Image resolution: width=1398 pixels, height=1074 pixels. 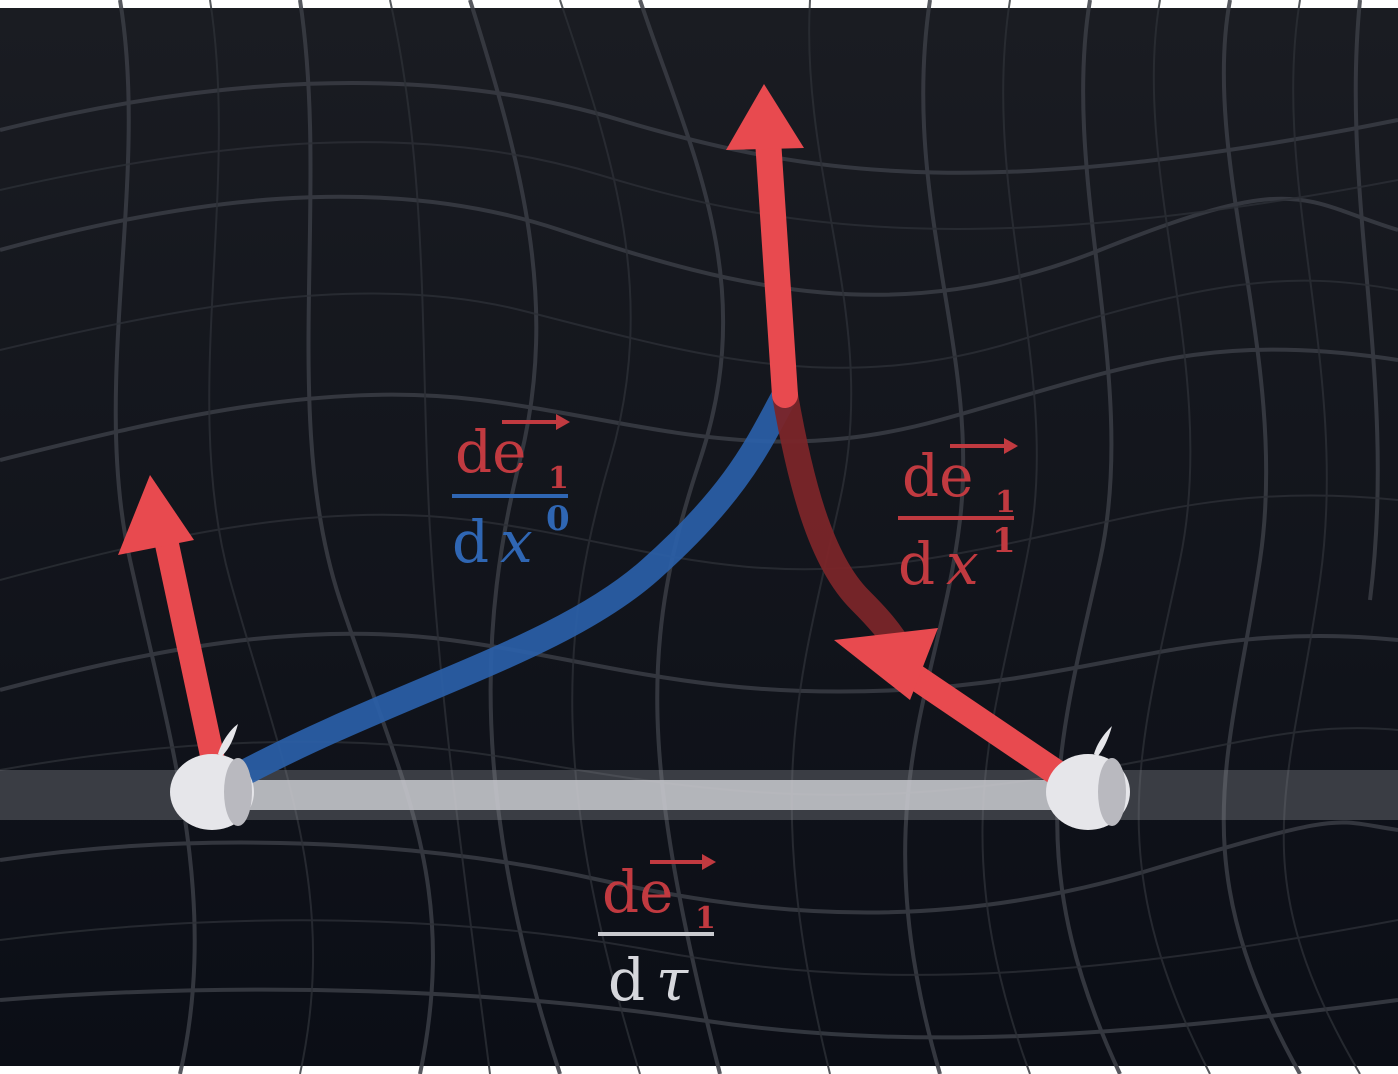 I want to click on label-de1-dx0: de 1 d x 0, so click(x=511, y=495).